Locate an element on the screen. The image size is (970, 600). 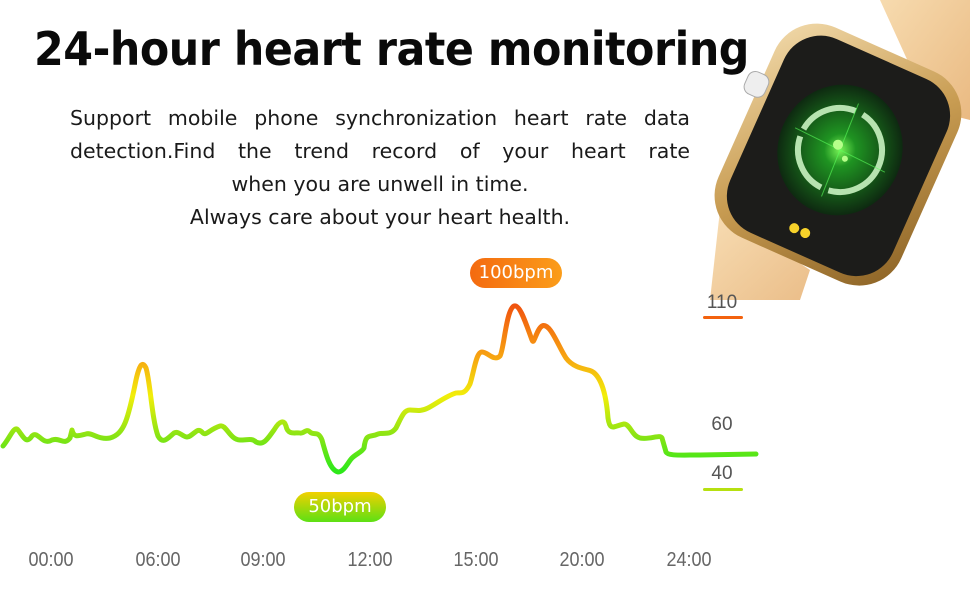
x-tick-15: 15:00 is located at coordinates (476, 560).